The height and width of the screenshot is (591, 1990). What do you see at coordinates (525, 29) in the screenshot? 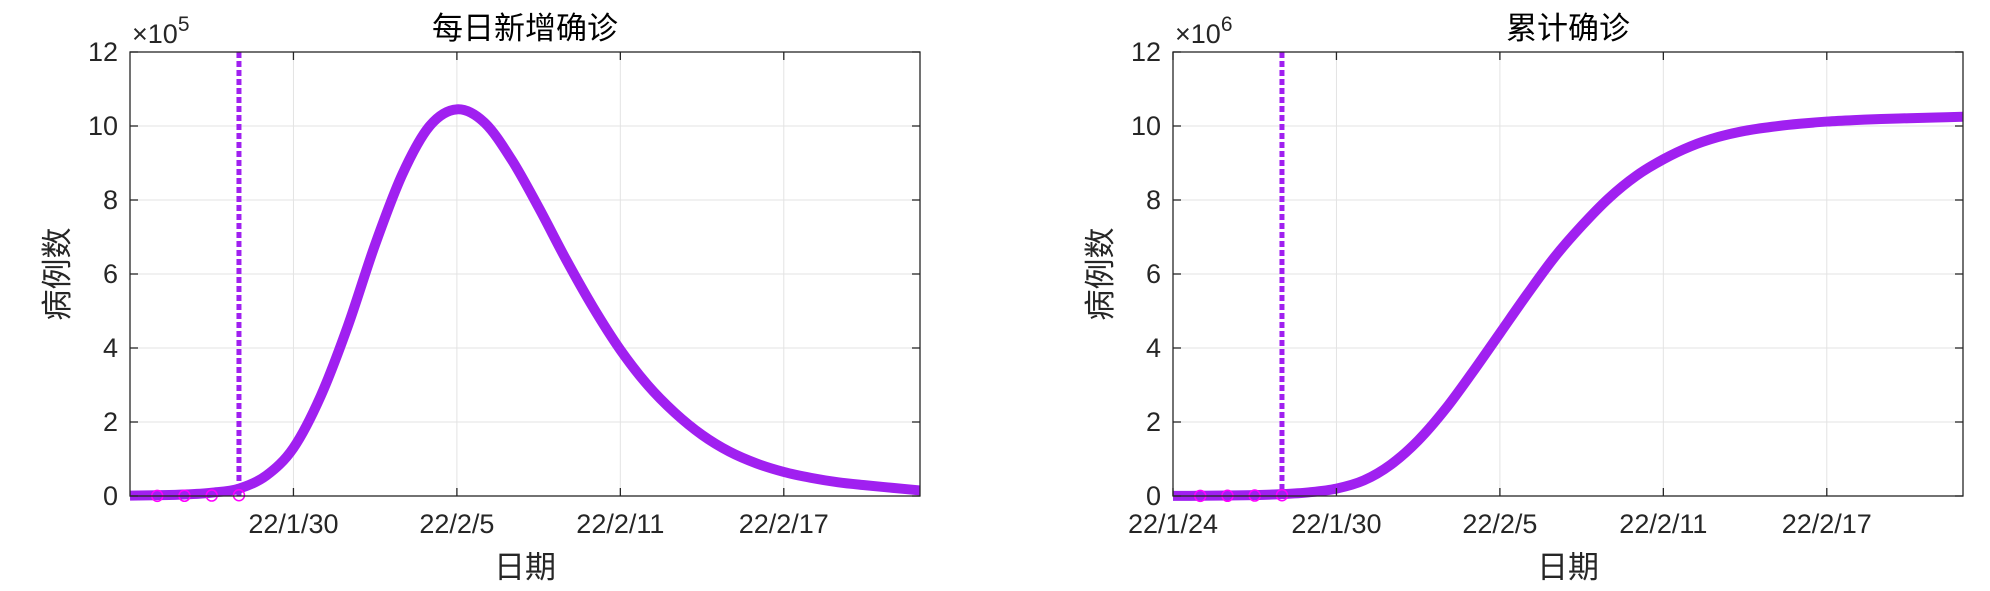
I see `chart-title: 每日新增确诊` at bounding box center [525, 29].